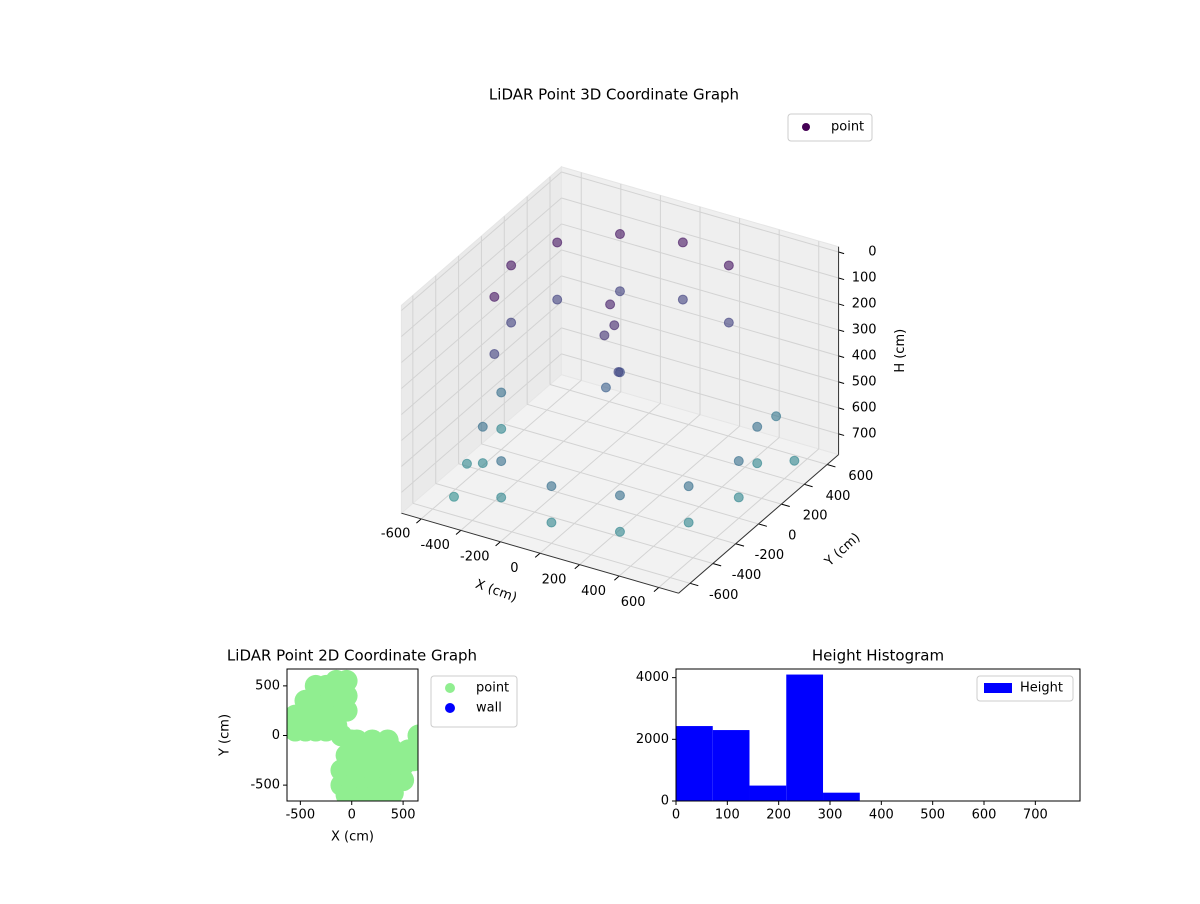 The image size is (1200, 904). What do you see at coordinates (747, 575) in the screenshot?
I see `y-tick-label: -400` at bounding box center [747, 575].